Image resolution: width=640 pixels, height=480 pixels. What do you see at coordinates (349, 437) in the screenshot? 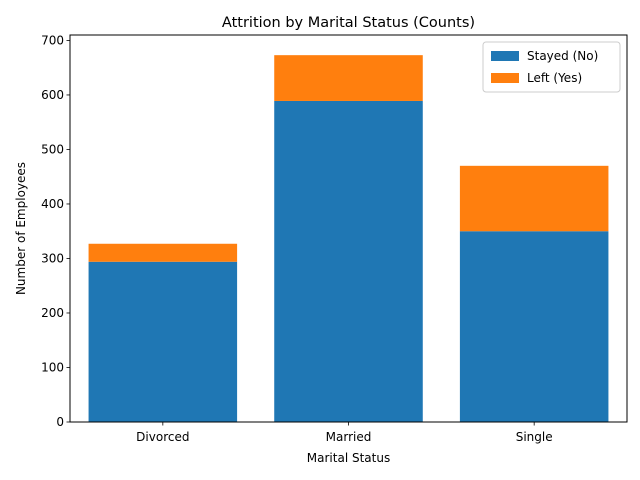
I see `x-tick-label-married: Married` at bounding box center [349, 437].